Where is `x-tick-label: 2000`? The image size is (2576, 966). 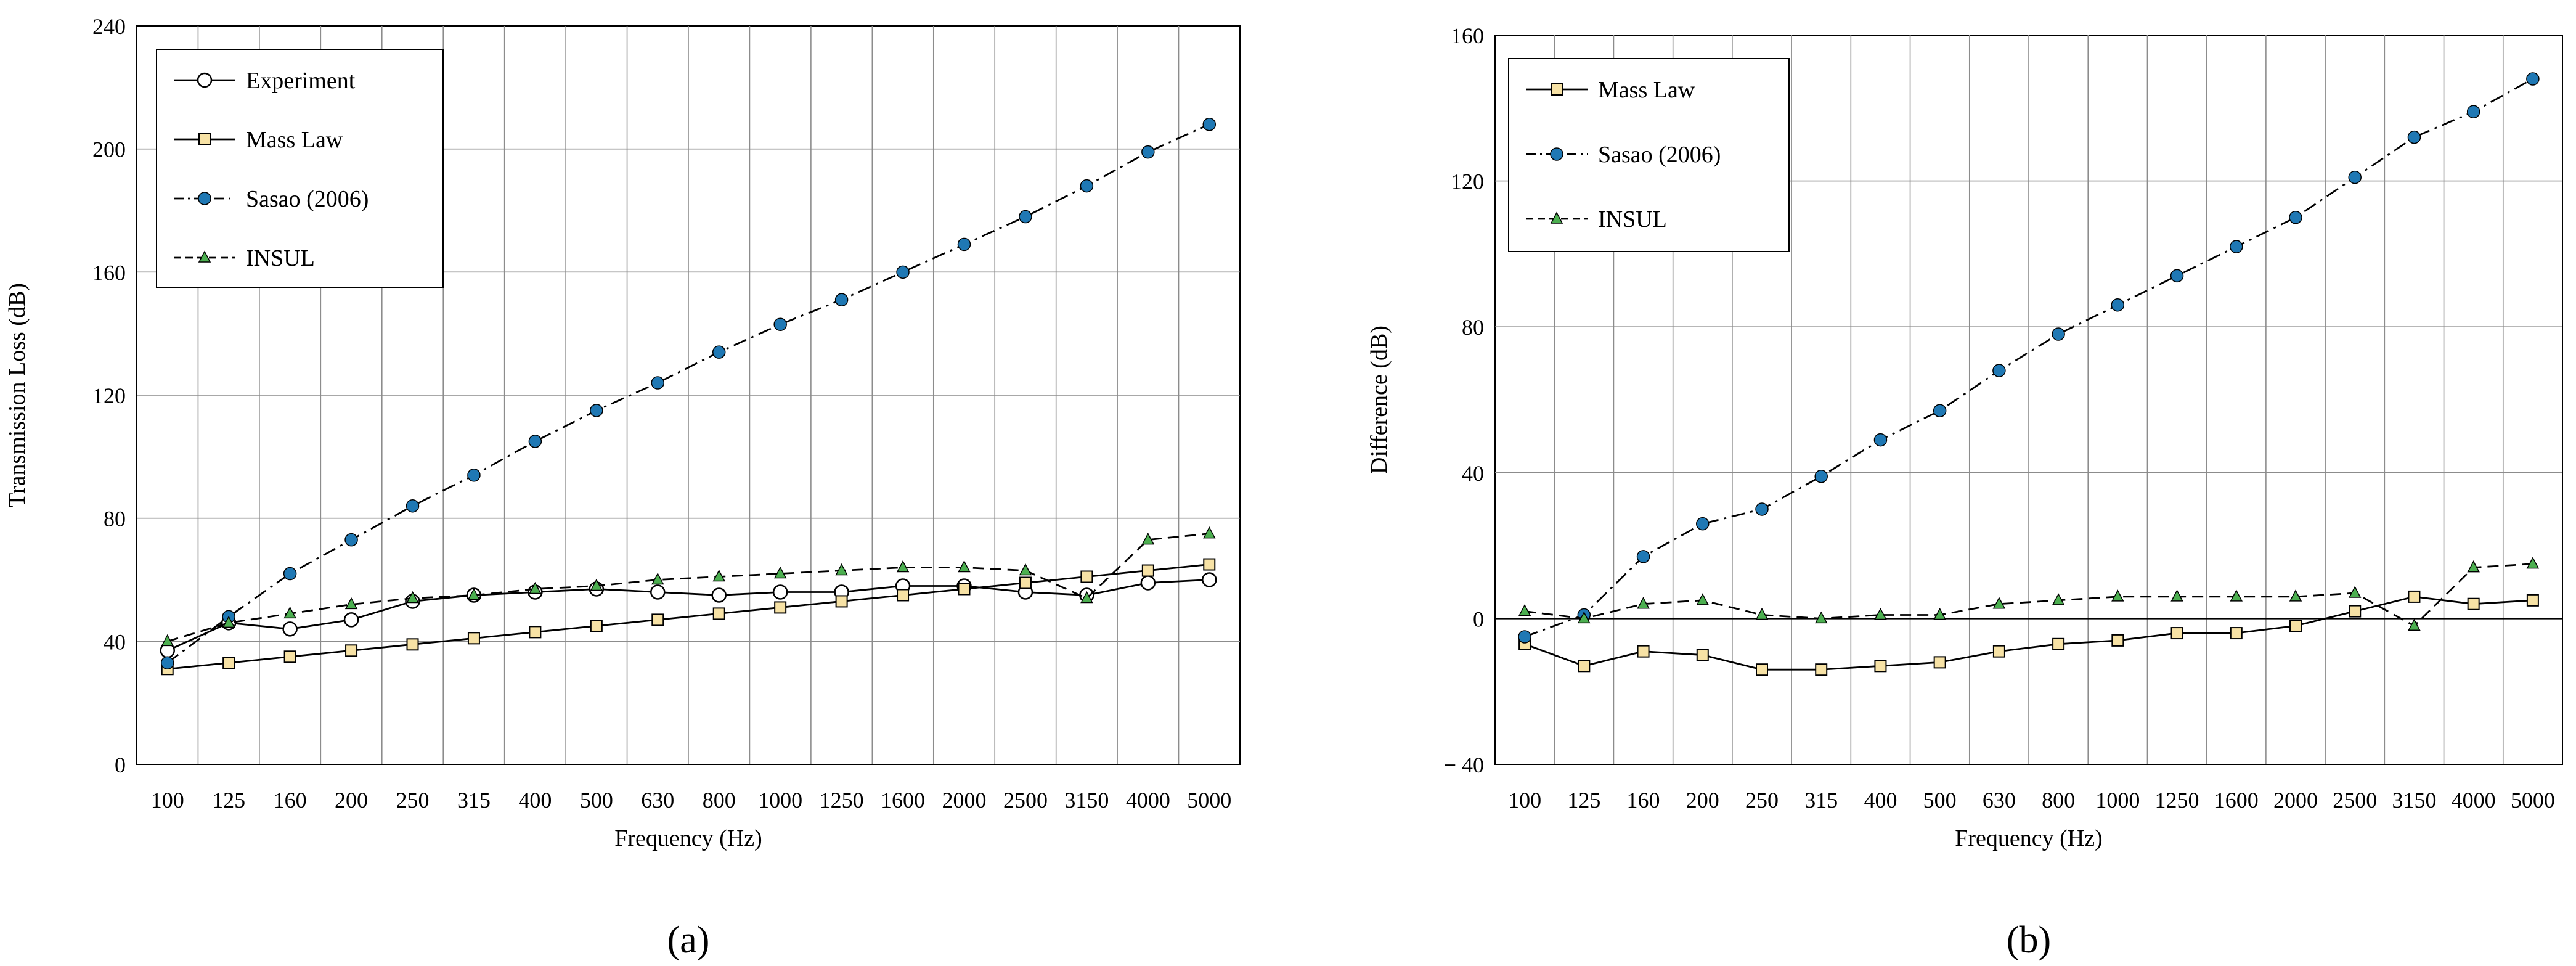 x-tick-label: 2000 is located at coordinates (965, 800).